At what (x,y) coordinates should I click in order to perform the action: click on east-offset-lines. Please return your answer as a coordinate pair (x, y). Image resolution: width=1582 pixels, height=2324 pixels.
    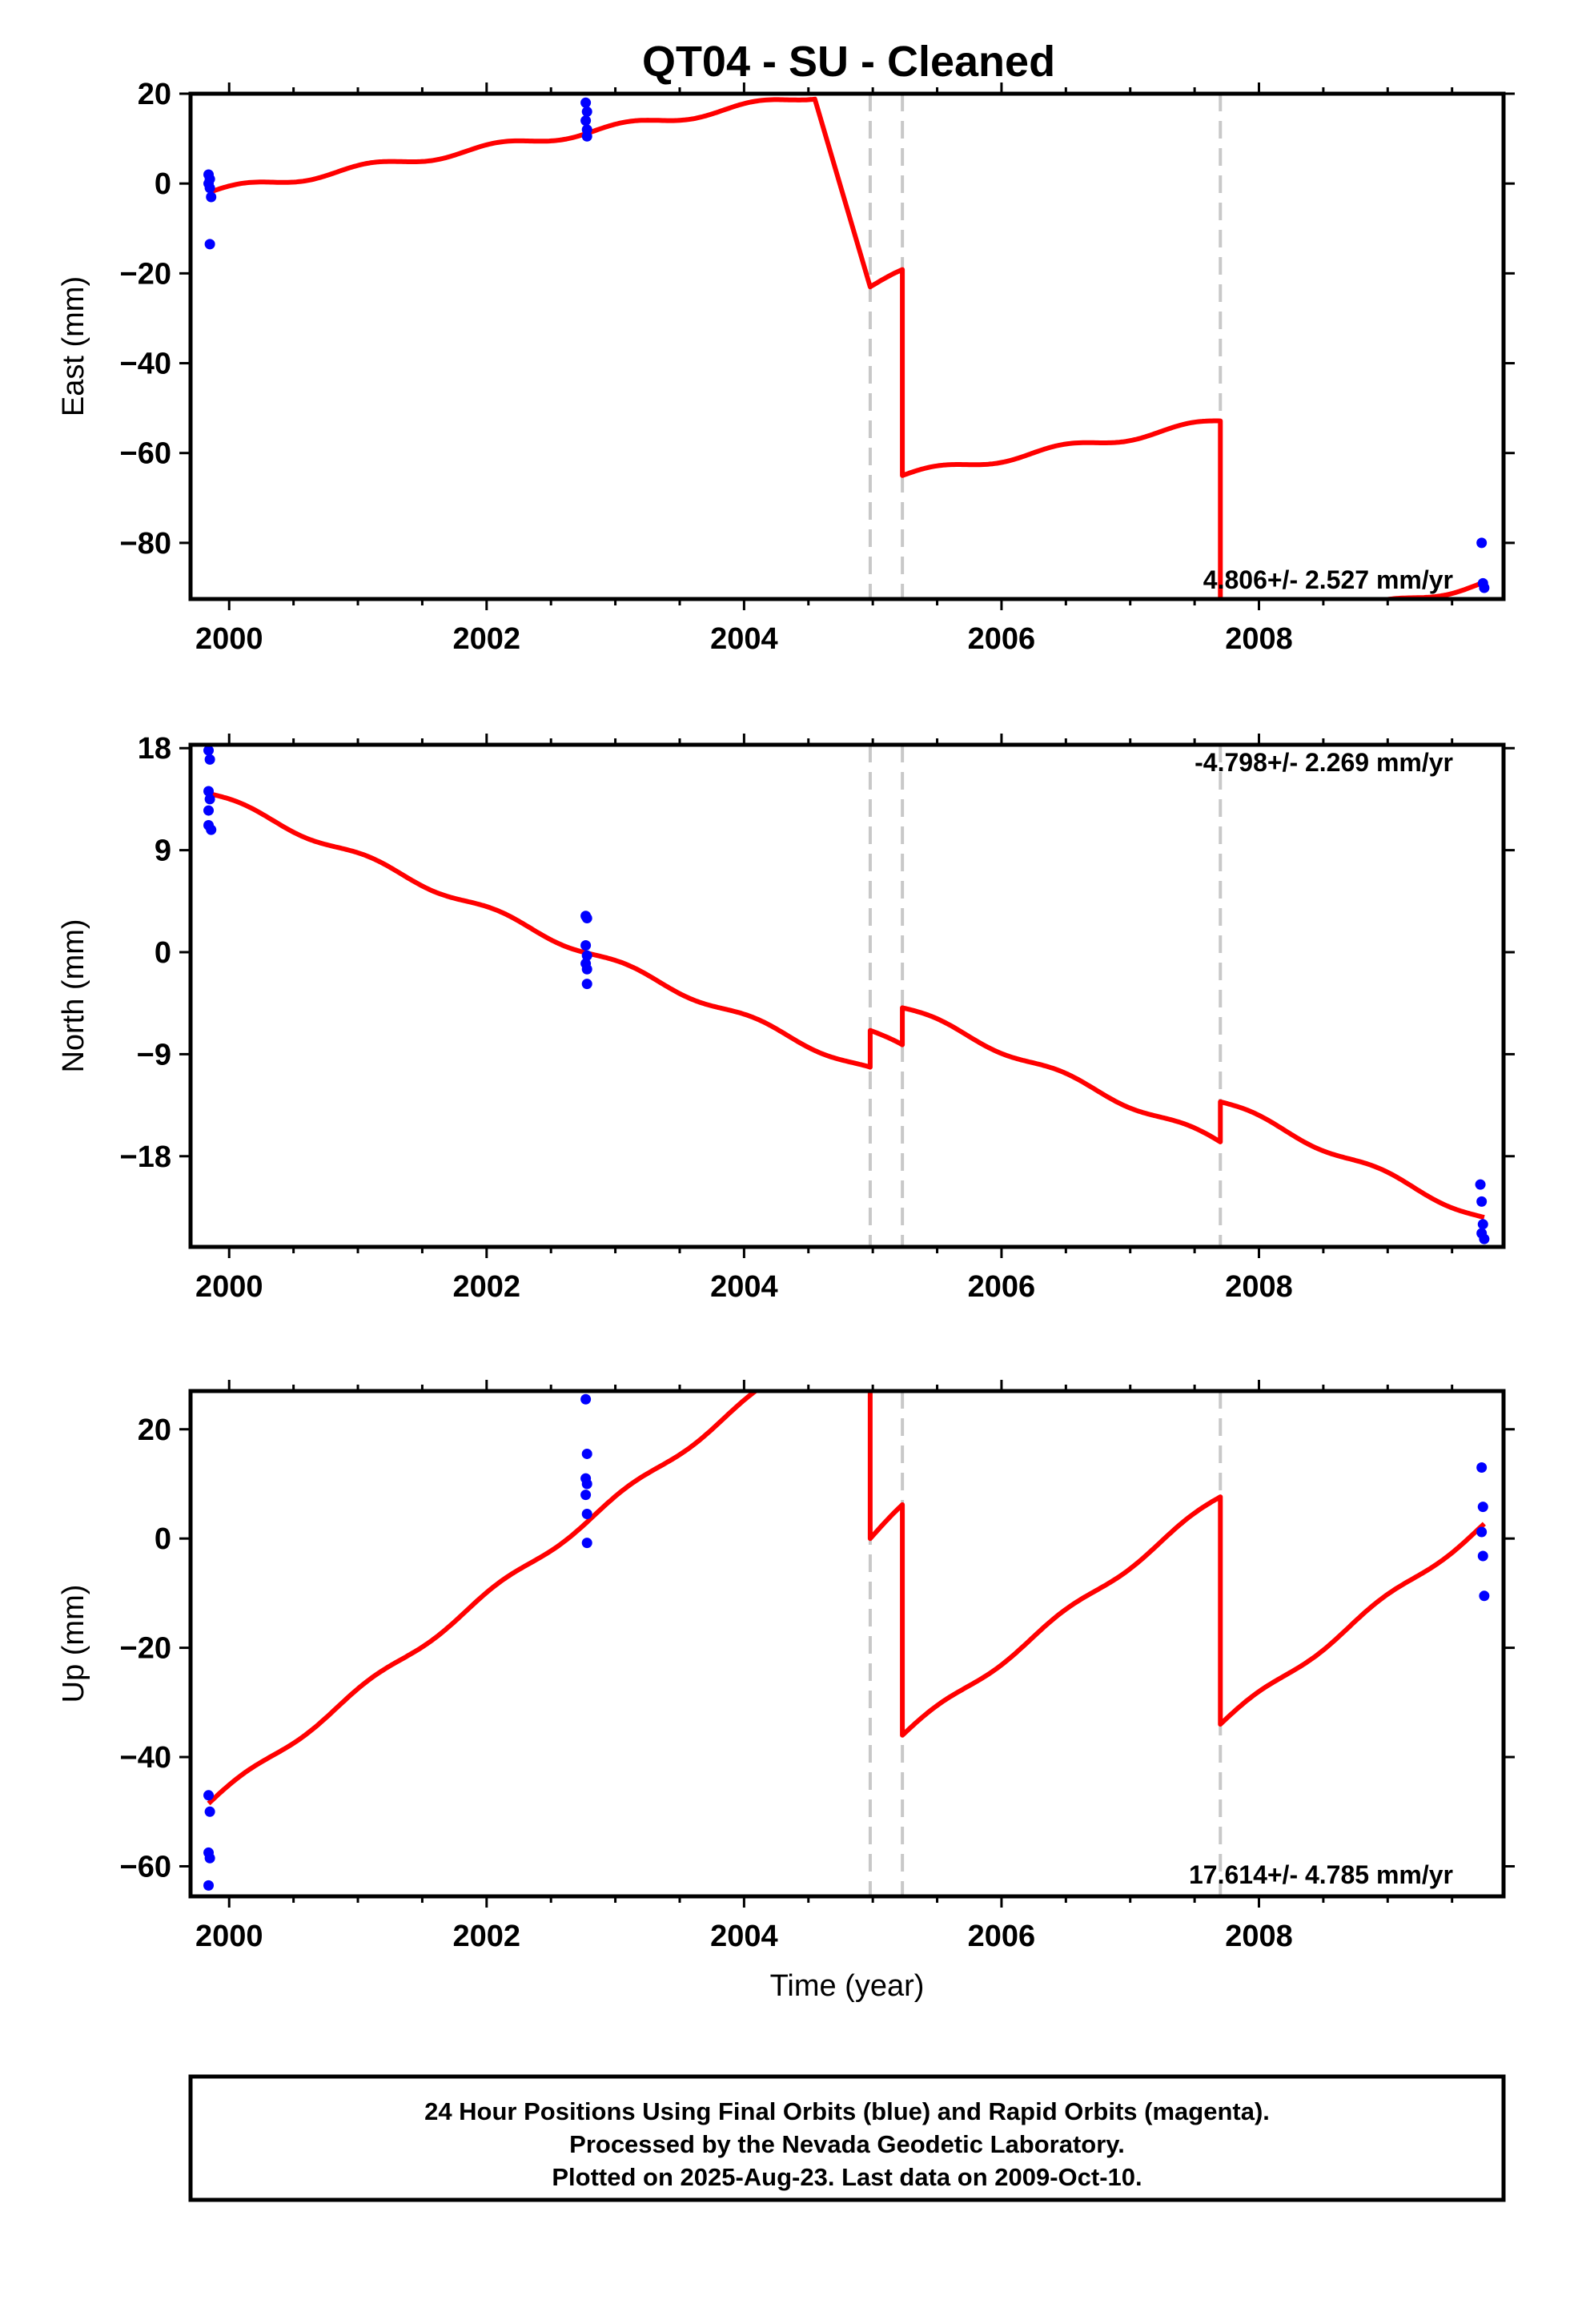
    Looking at the image, I should click on (1045, 346).